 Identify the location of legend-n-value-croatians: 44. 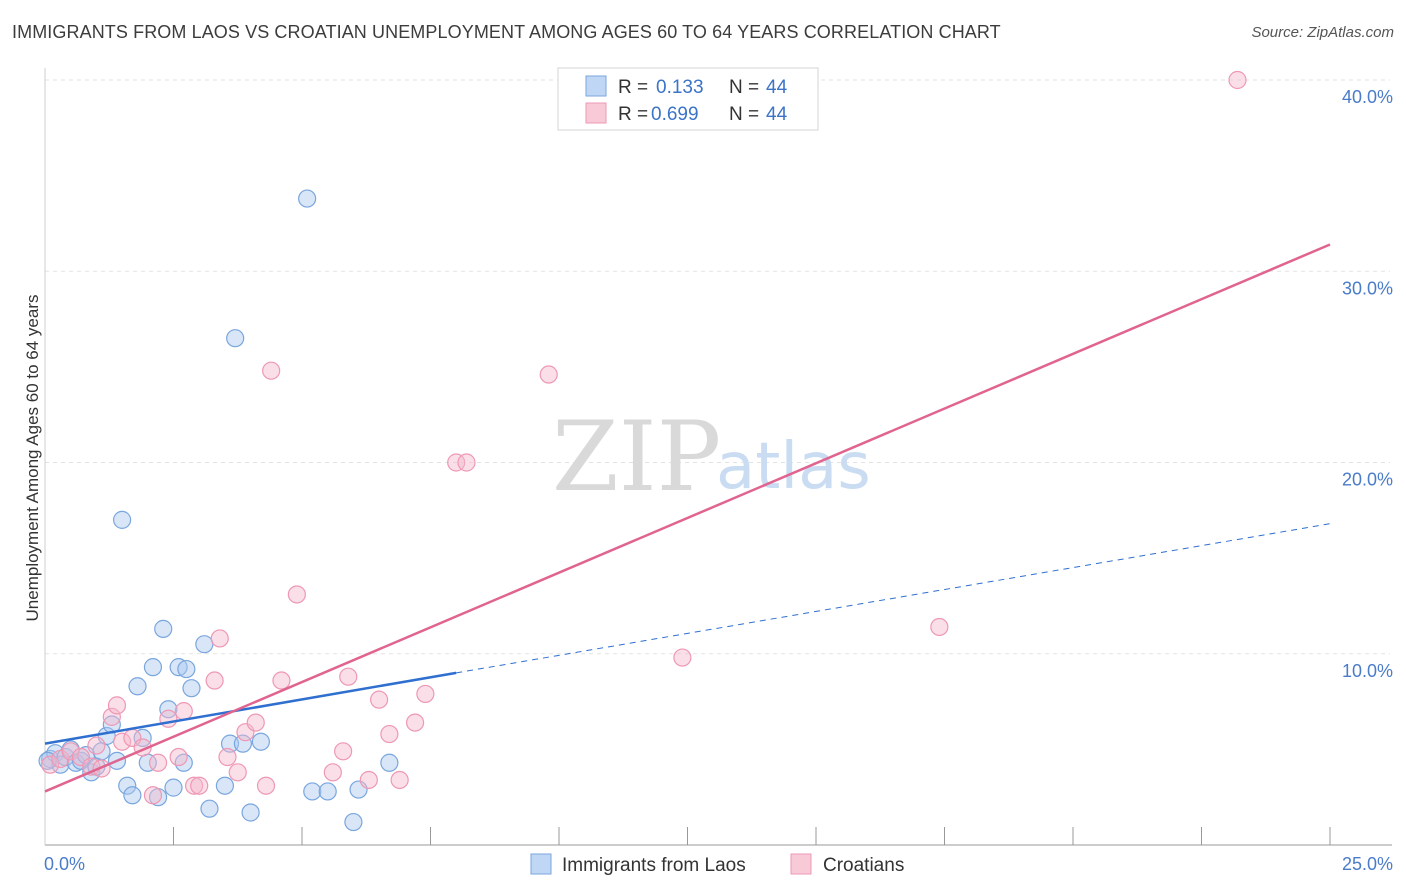
(777, 114).